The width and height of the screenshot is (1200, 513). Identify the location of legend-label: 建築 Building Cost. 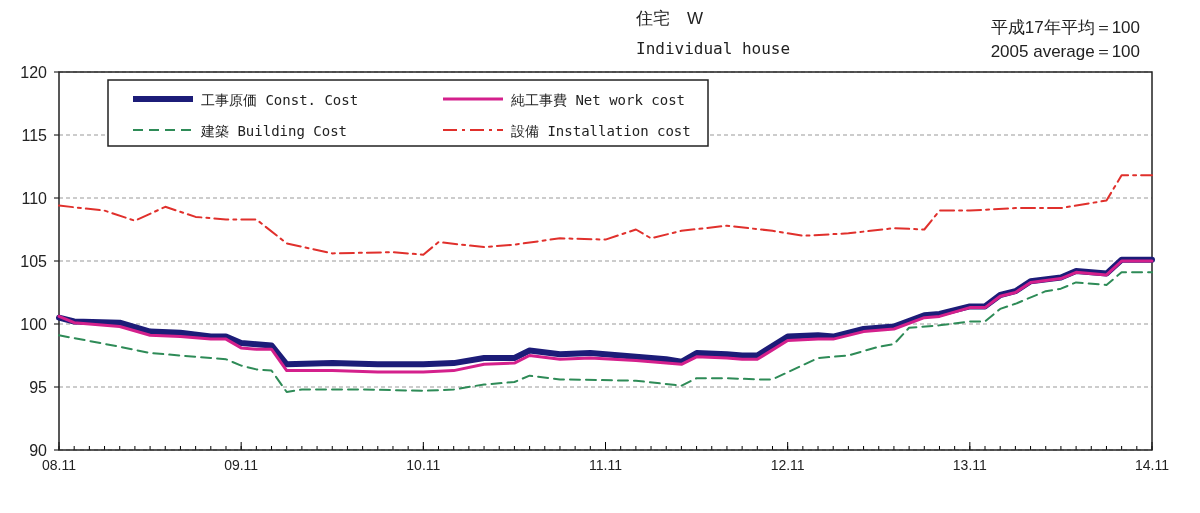
(274, 131).